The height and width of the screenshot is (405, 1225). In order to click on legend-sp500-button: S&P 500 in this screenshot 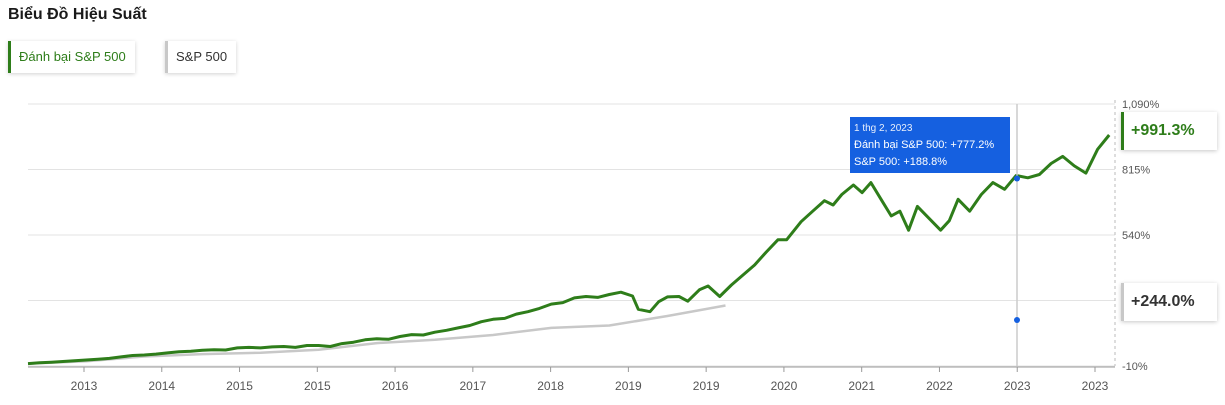, I will do `click(201, 57)`.